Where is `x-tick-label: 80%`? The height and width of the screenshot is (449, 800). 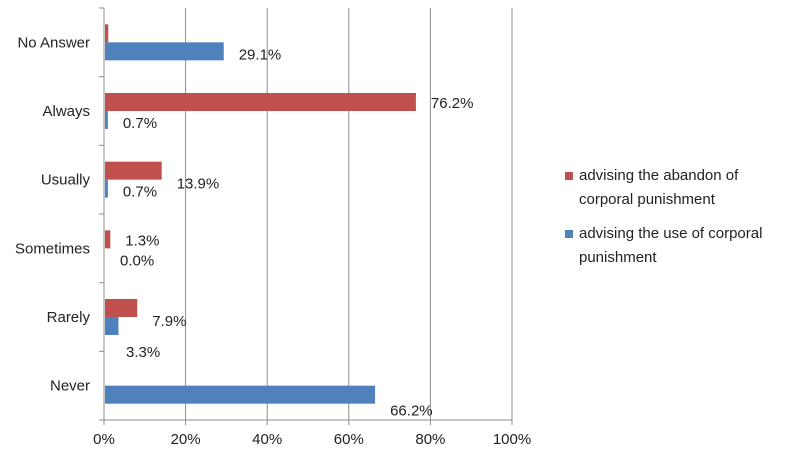
x-tick-label: 80% is located at coordinates (430, 439).